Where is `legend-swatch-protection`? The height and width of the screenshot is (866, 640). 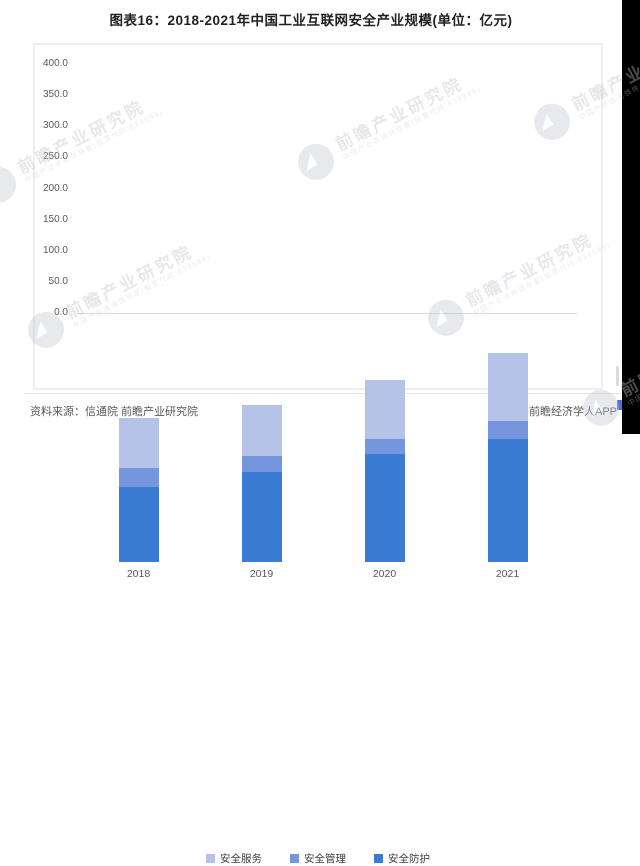
legend-swatch-protection is located at coordinates (378, 858).